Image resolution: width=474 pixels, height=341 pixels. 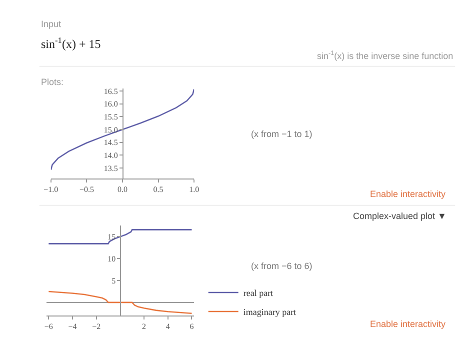 I want to click on text: Complex-valued plot ▼, so click(x=399, y=216).